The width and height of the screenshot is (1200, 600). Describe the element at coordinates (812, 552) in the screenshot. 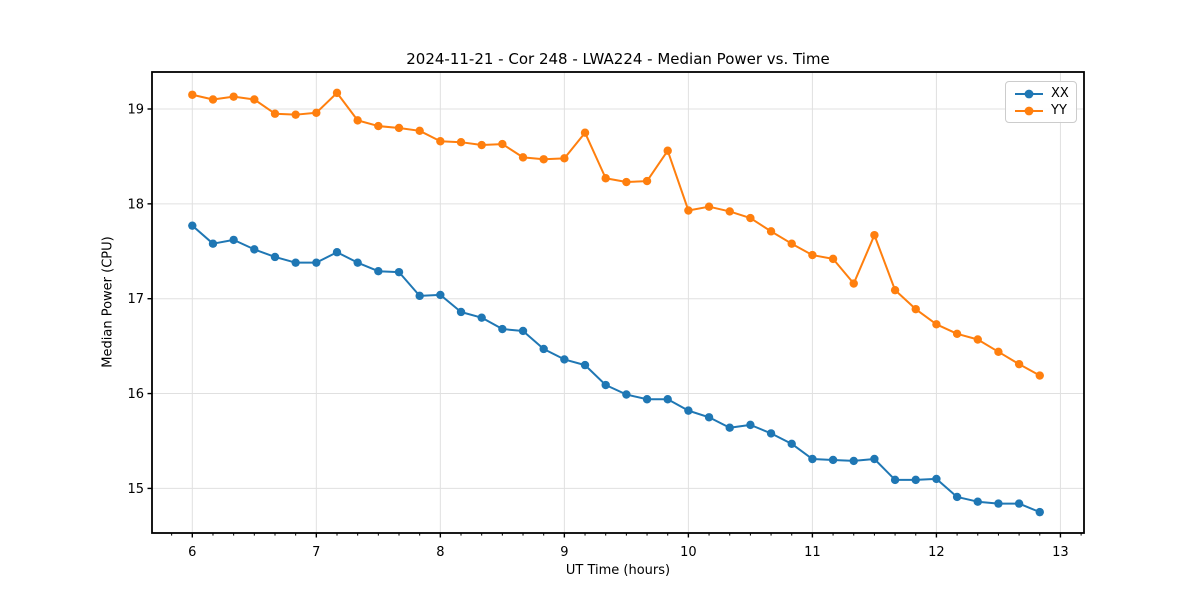

I see `x-tick-label: 11` at that location.